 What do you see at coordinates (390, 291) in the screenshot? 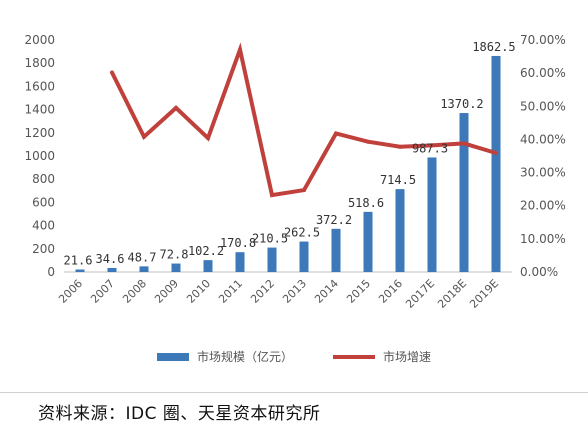
I see `x-tick-label: 2016` at bounding box center [390, 291].